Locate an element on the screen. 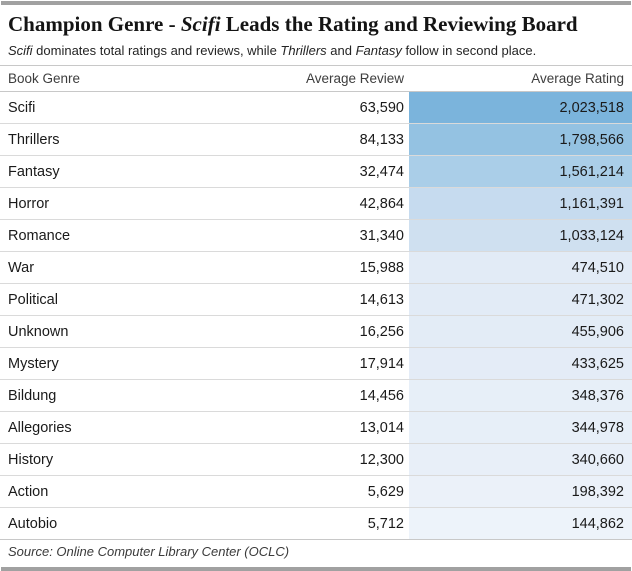 The width and height of the screenshot is (632, 571). table-header-row: Book Genre Average Review Average Rating is located at coordinates (316, 78).